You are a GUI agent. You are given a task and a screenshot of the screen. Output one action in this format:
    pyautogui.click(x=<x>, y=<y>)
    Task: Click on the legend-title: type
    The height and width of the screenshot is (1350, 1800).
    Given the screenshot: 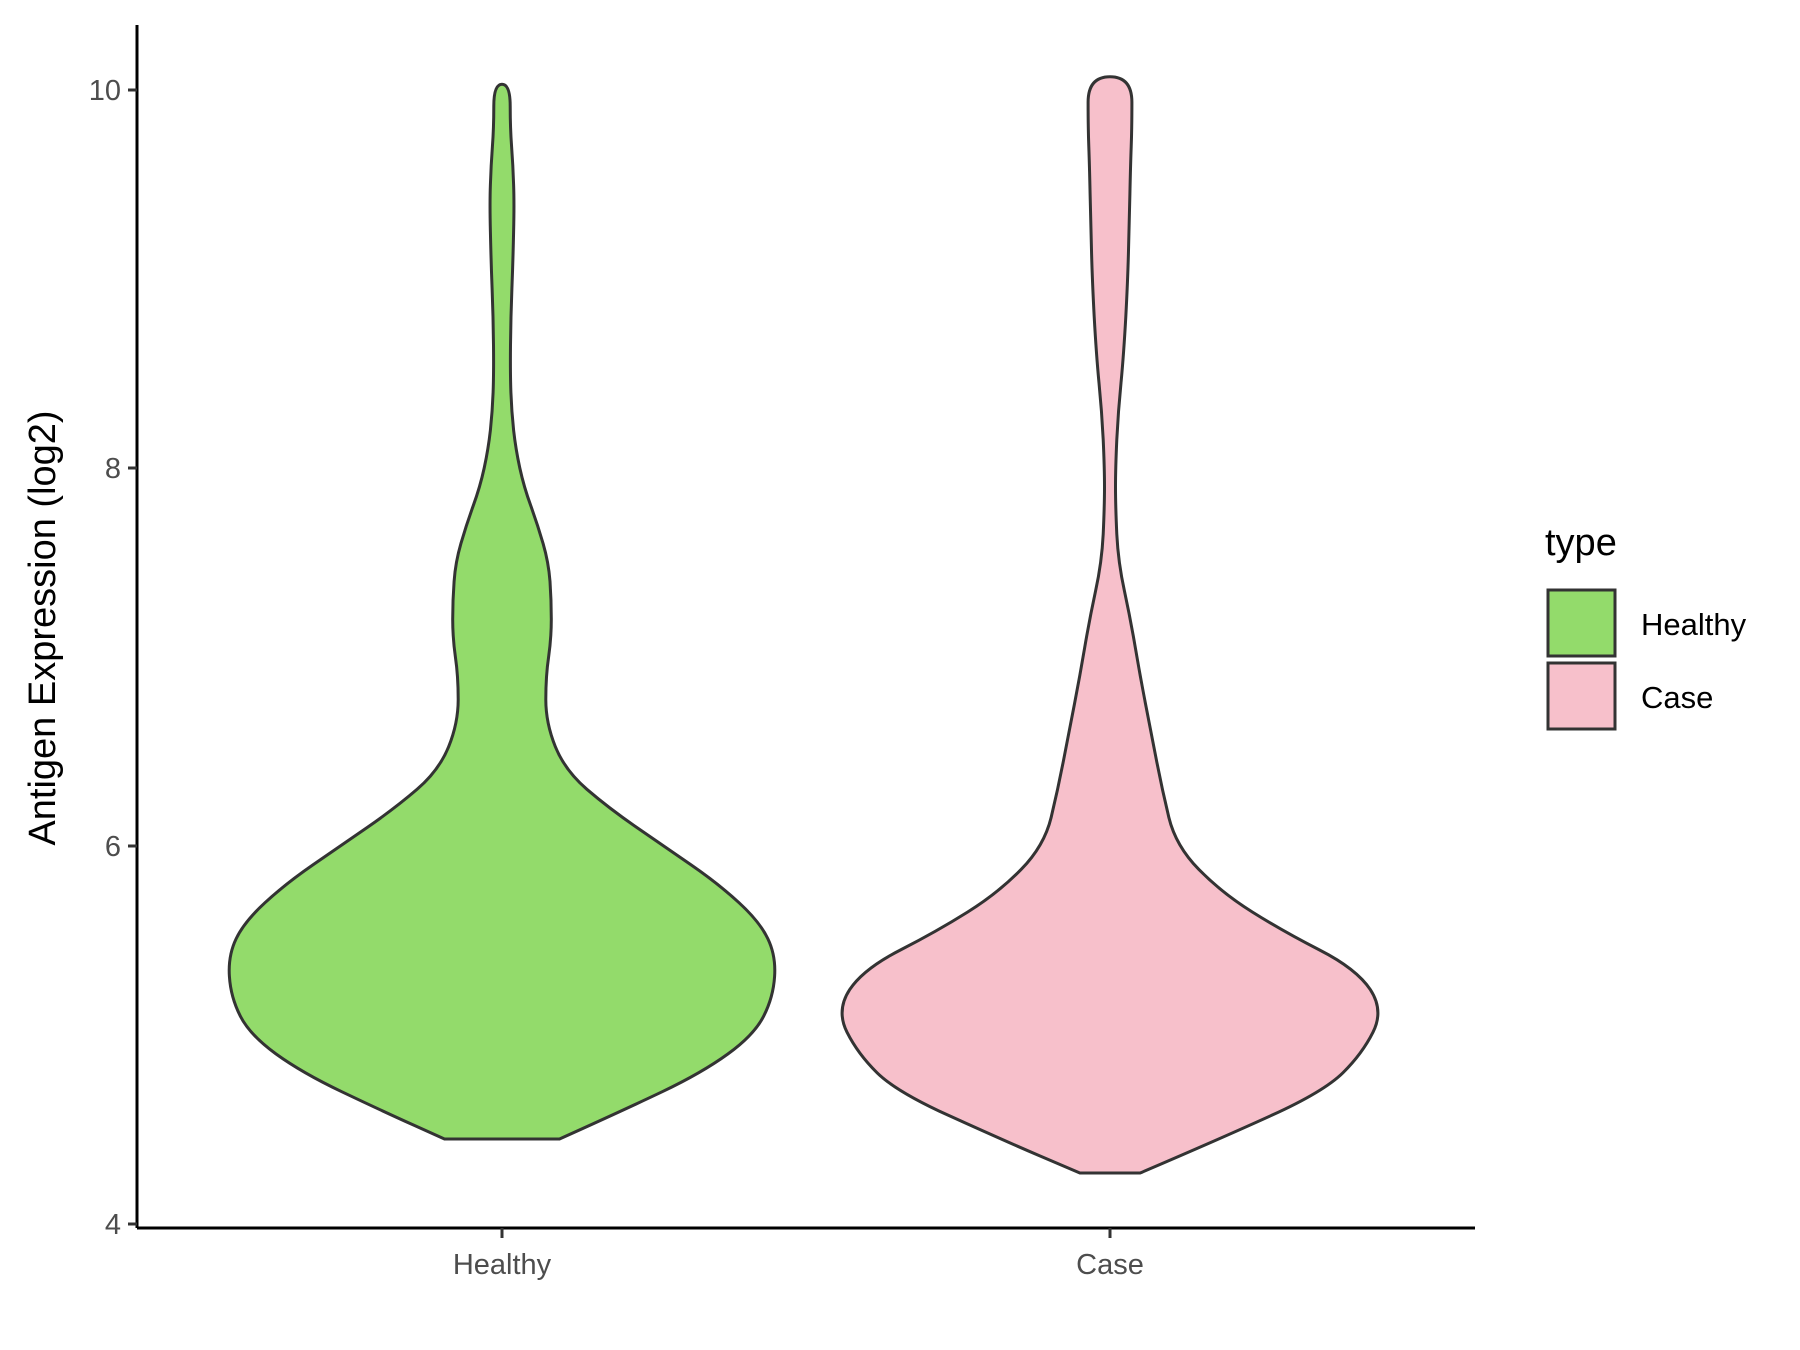 What is the action you would take?
    pyautogui.click(x=1581, y=543)
    